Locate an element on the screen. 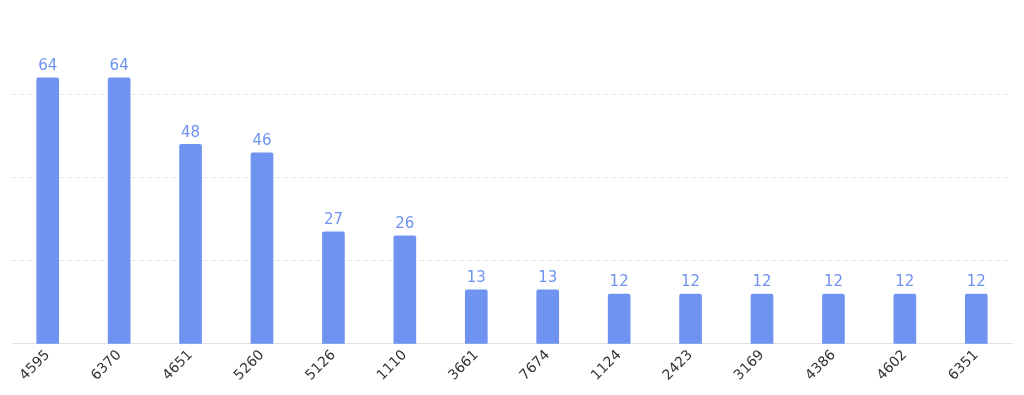 The image size is (1024, 395). data-label: 27 is located at coordinates (333, 219).